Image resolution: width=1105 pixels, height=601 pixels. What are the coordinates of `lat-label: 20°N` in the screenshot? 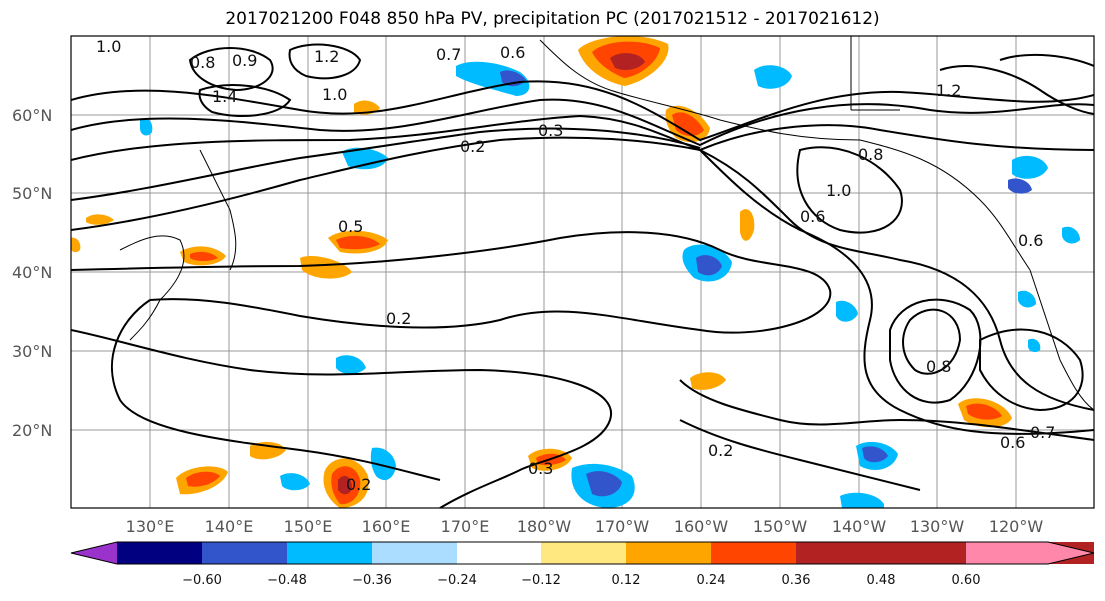 It's located at (32, 430).